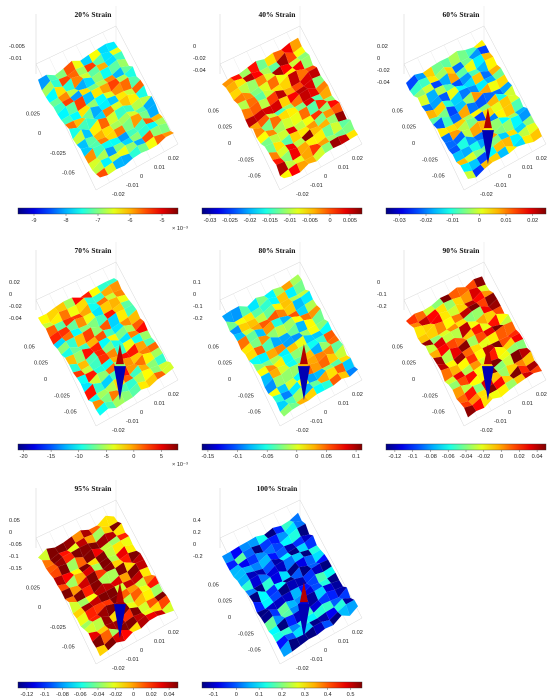  Describe the element at coordinates (462, 250) in the screenshot. I see `plot-title: 90% Strain` at that location.